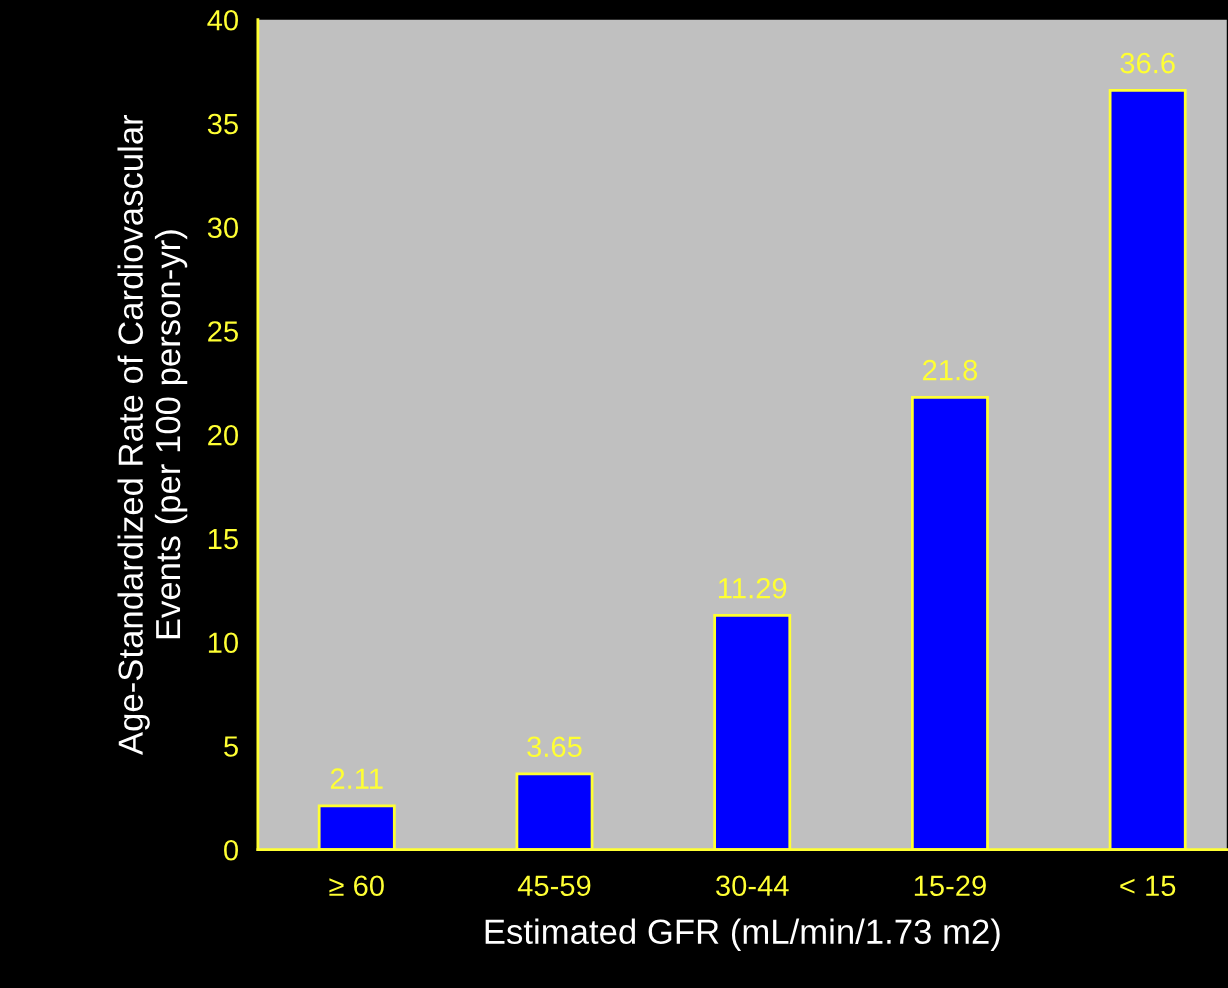 The height and width of the screenshot is (988, 1228). Describe the element at coordinates (223, 435) in the screenshot. I see `y-tick-label: 20` at that location.